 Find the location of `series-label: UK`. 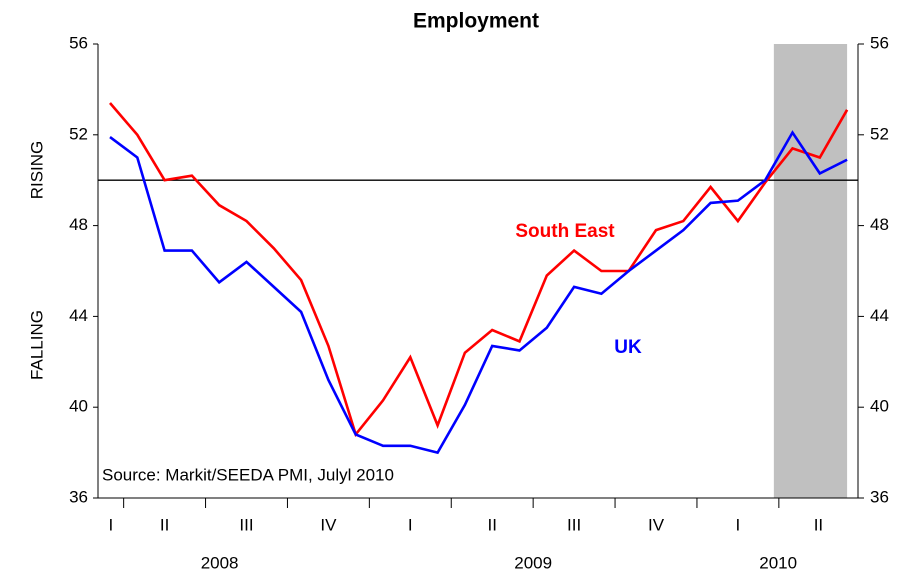

series-label: UK is located at coordinates (628, 347).